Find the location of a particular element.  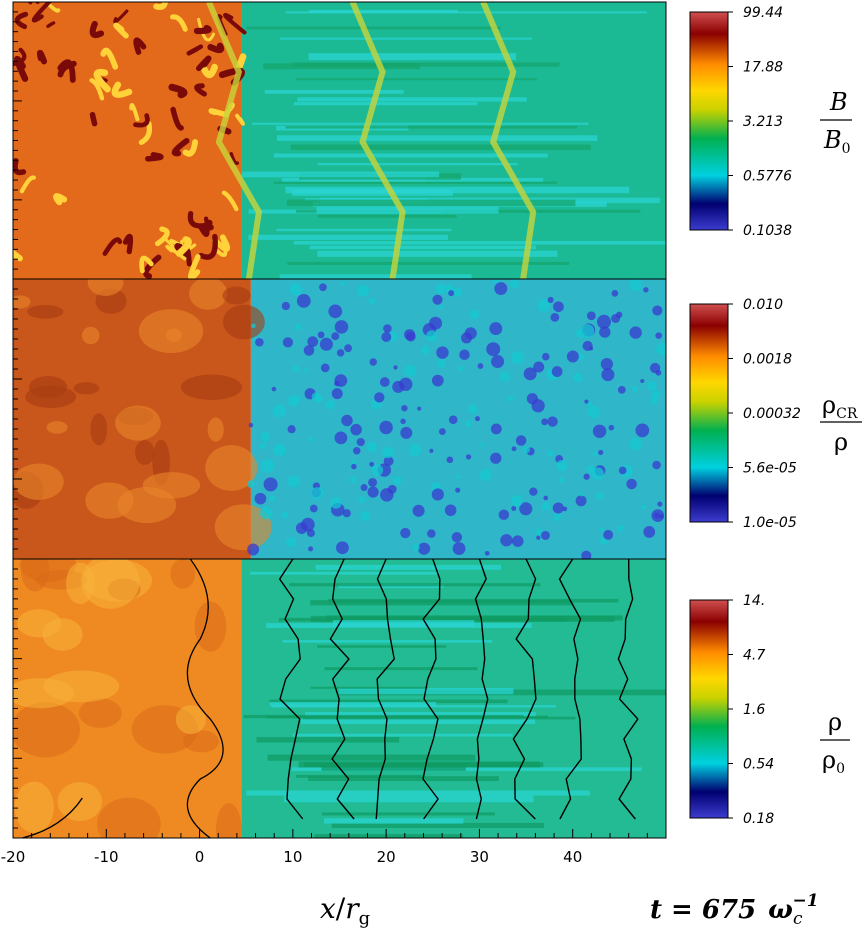

colorbar-tick-label: 99.44 is located at coordinates (763, 13).